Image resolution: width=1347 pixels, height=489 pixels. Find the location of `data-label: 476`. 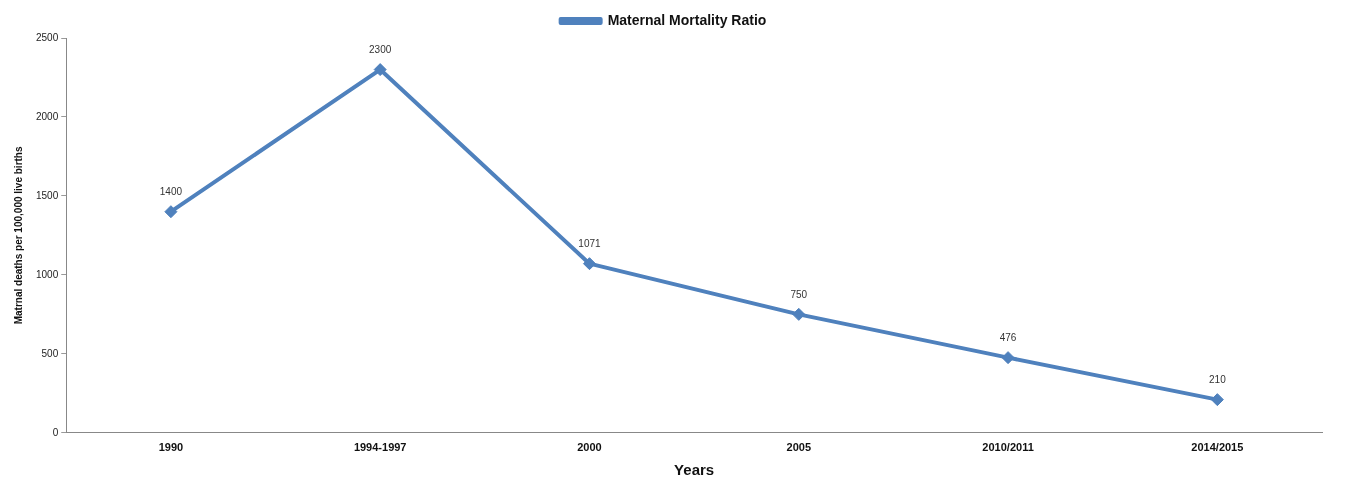

data-label: 476 is located at coordinates (1008, 338).